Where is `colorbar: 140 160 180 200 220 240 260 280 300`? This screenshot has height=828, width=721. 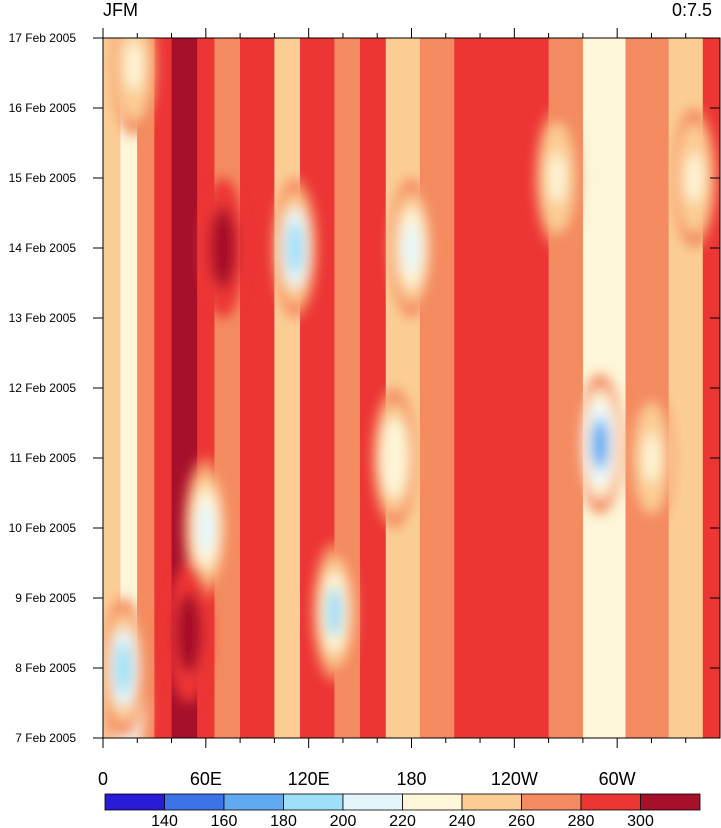 colorbar: 140 160 180 200 220 240 260 280 300 is located at coordinates (402, 810).